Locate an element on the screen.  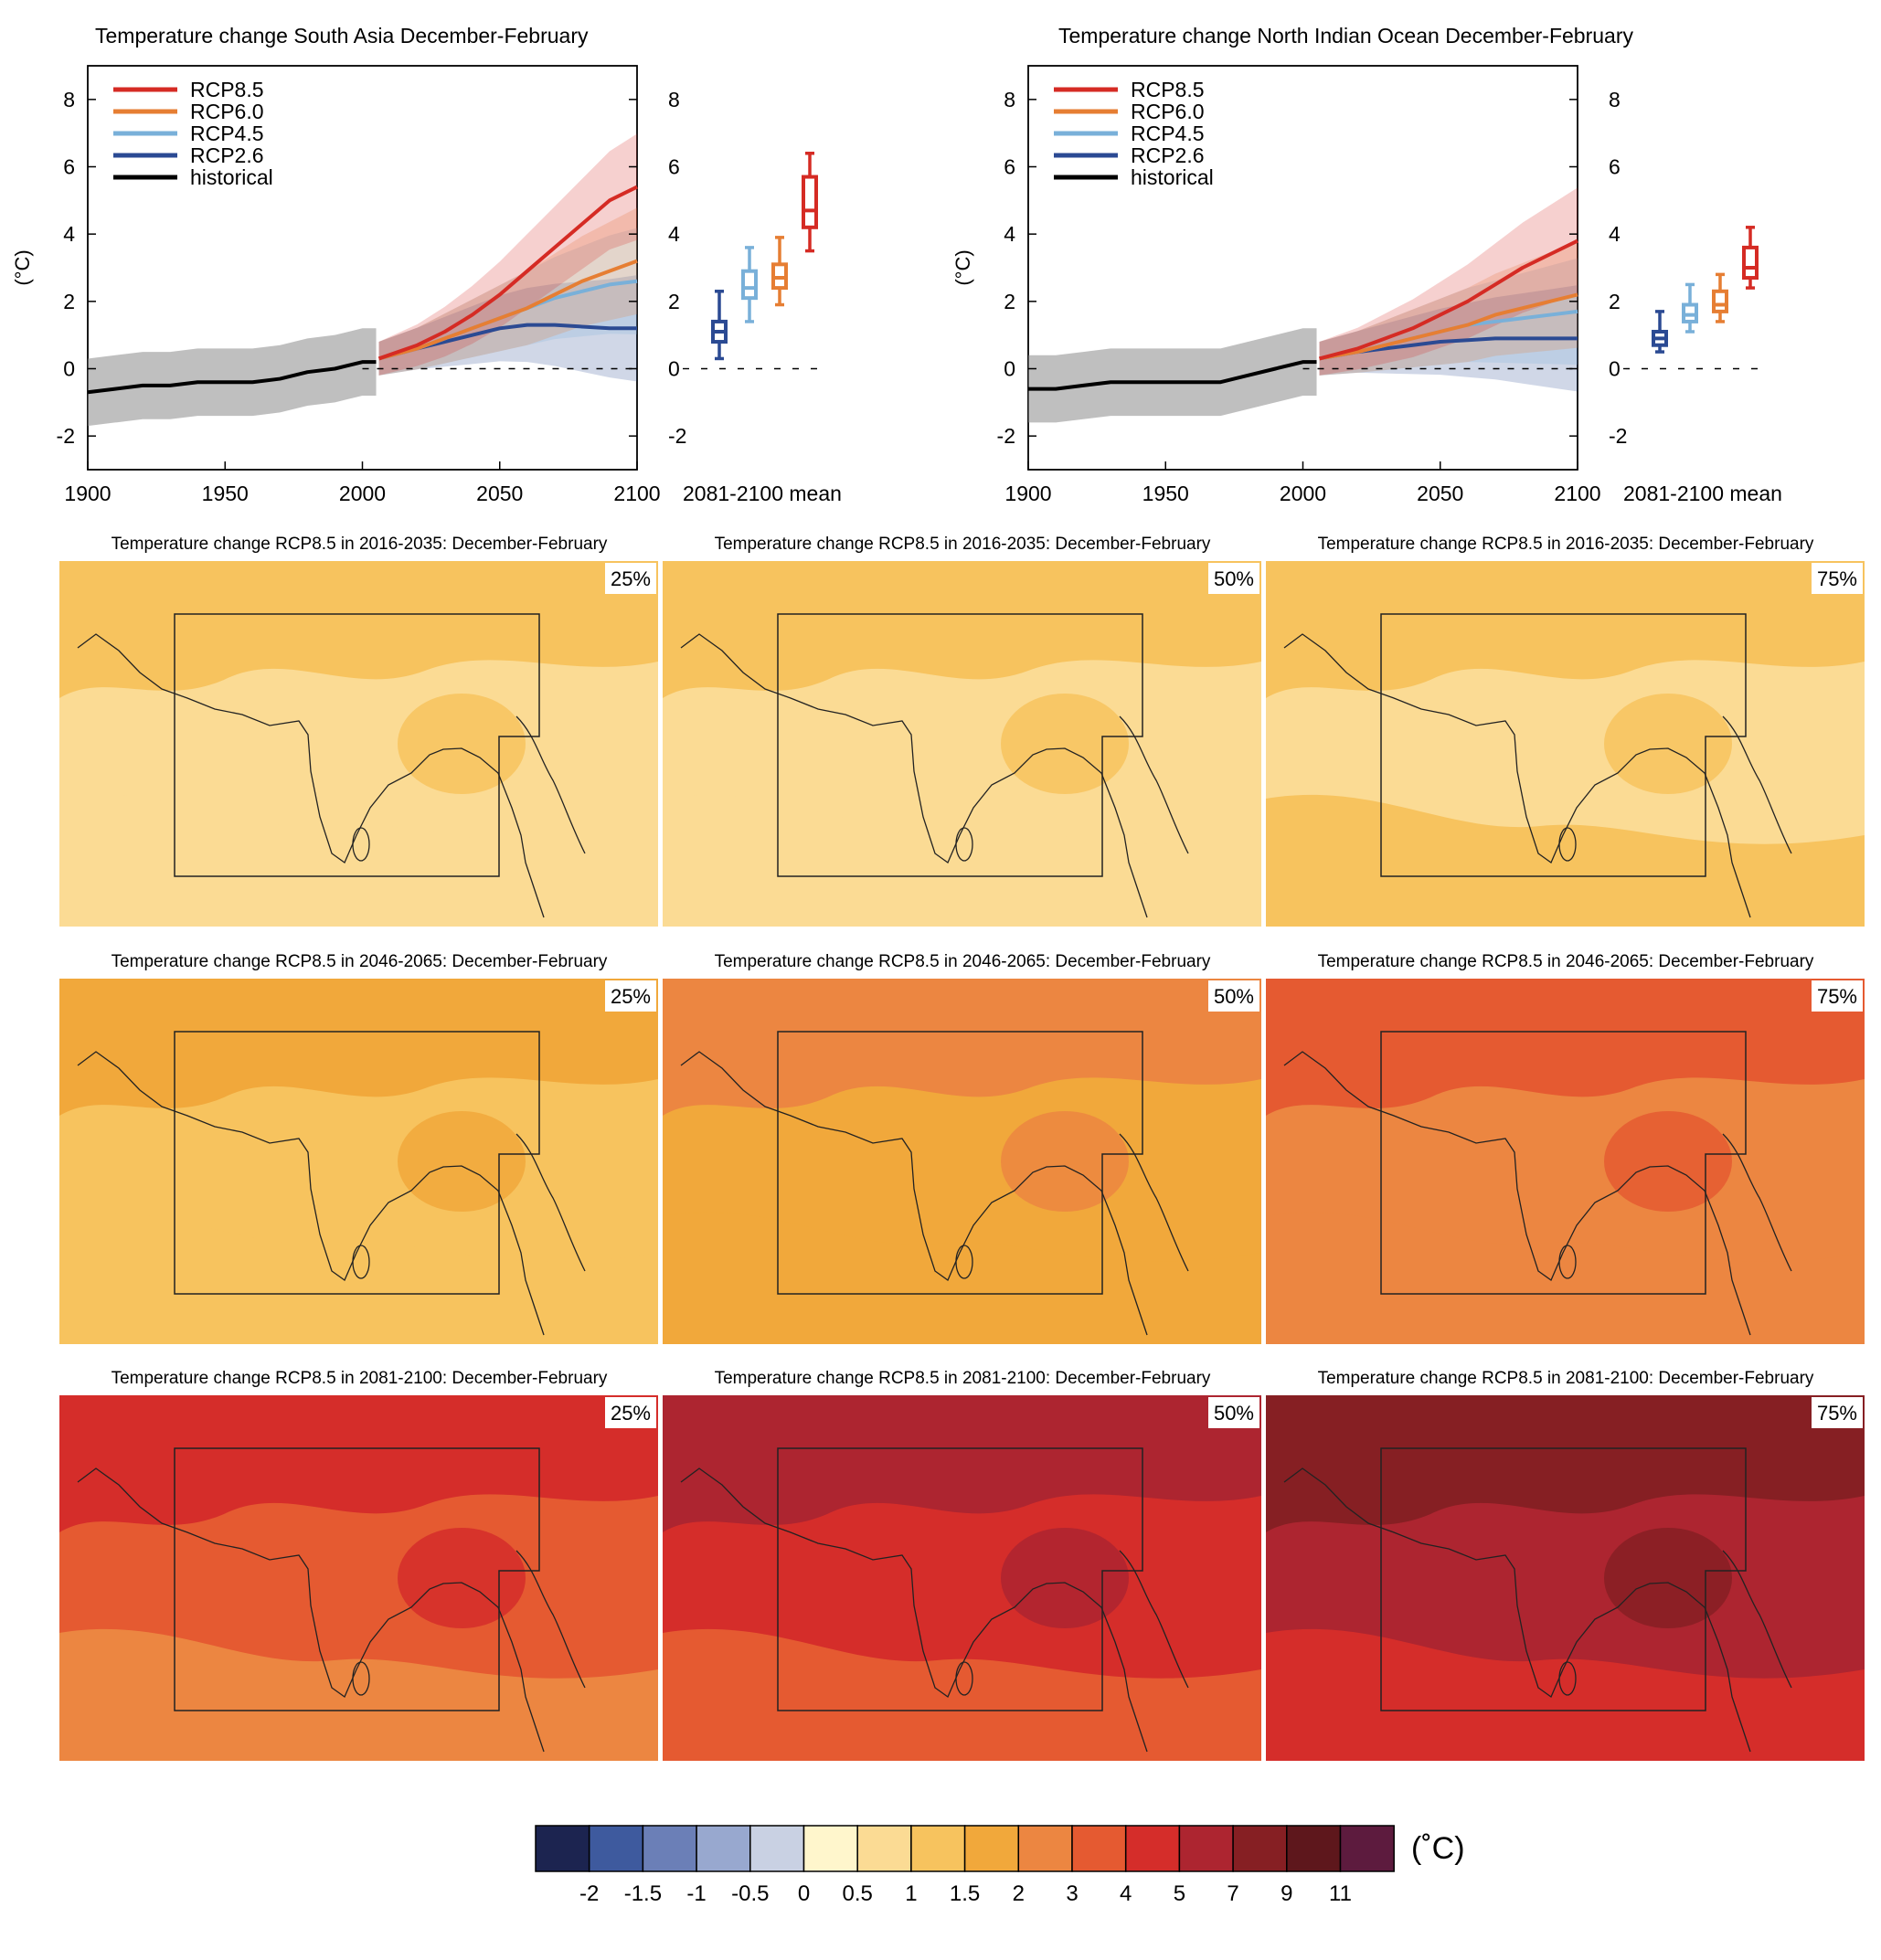
percentile-label: 50% is located at coordinates (1233, 1413).